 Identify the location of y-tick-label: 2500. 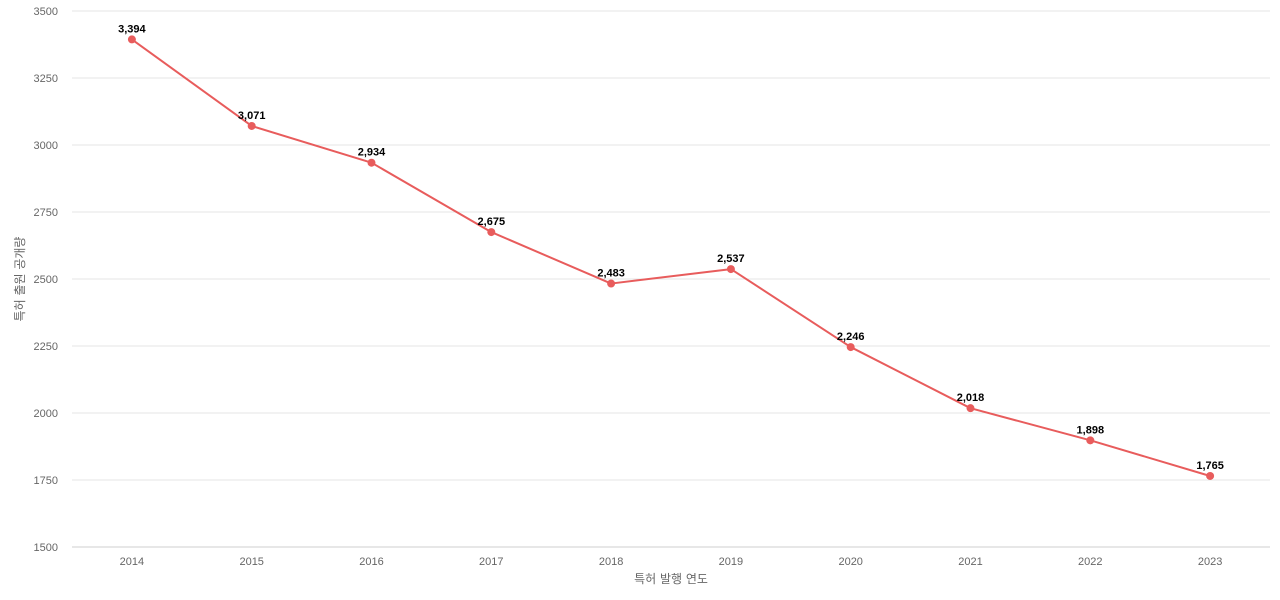
(46, 280).